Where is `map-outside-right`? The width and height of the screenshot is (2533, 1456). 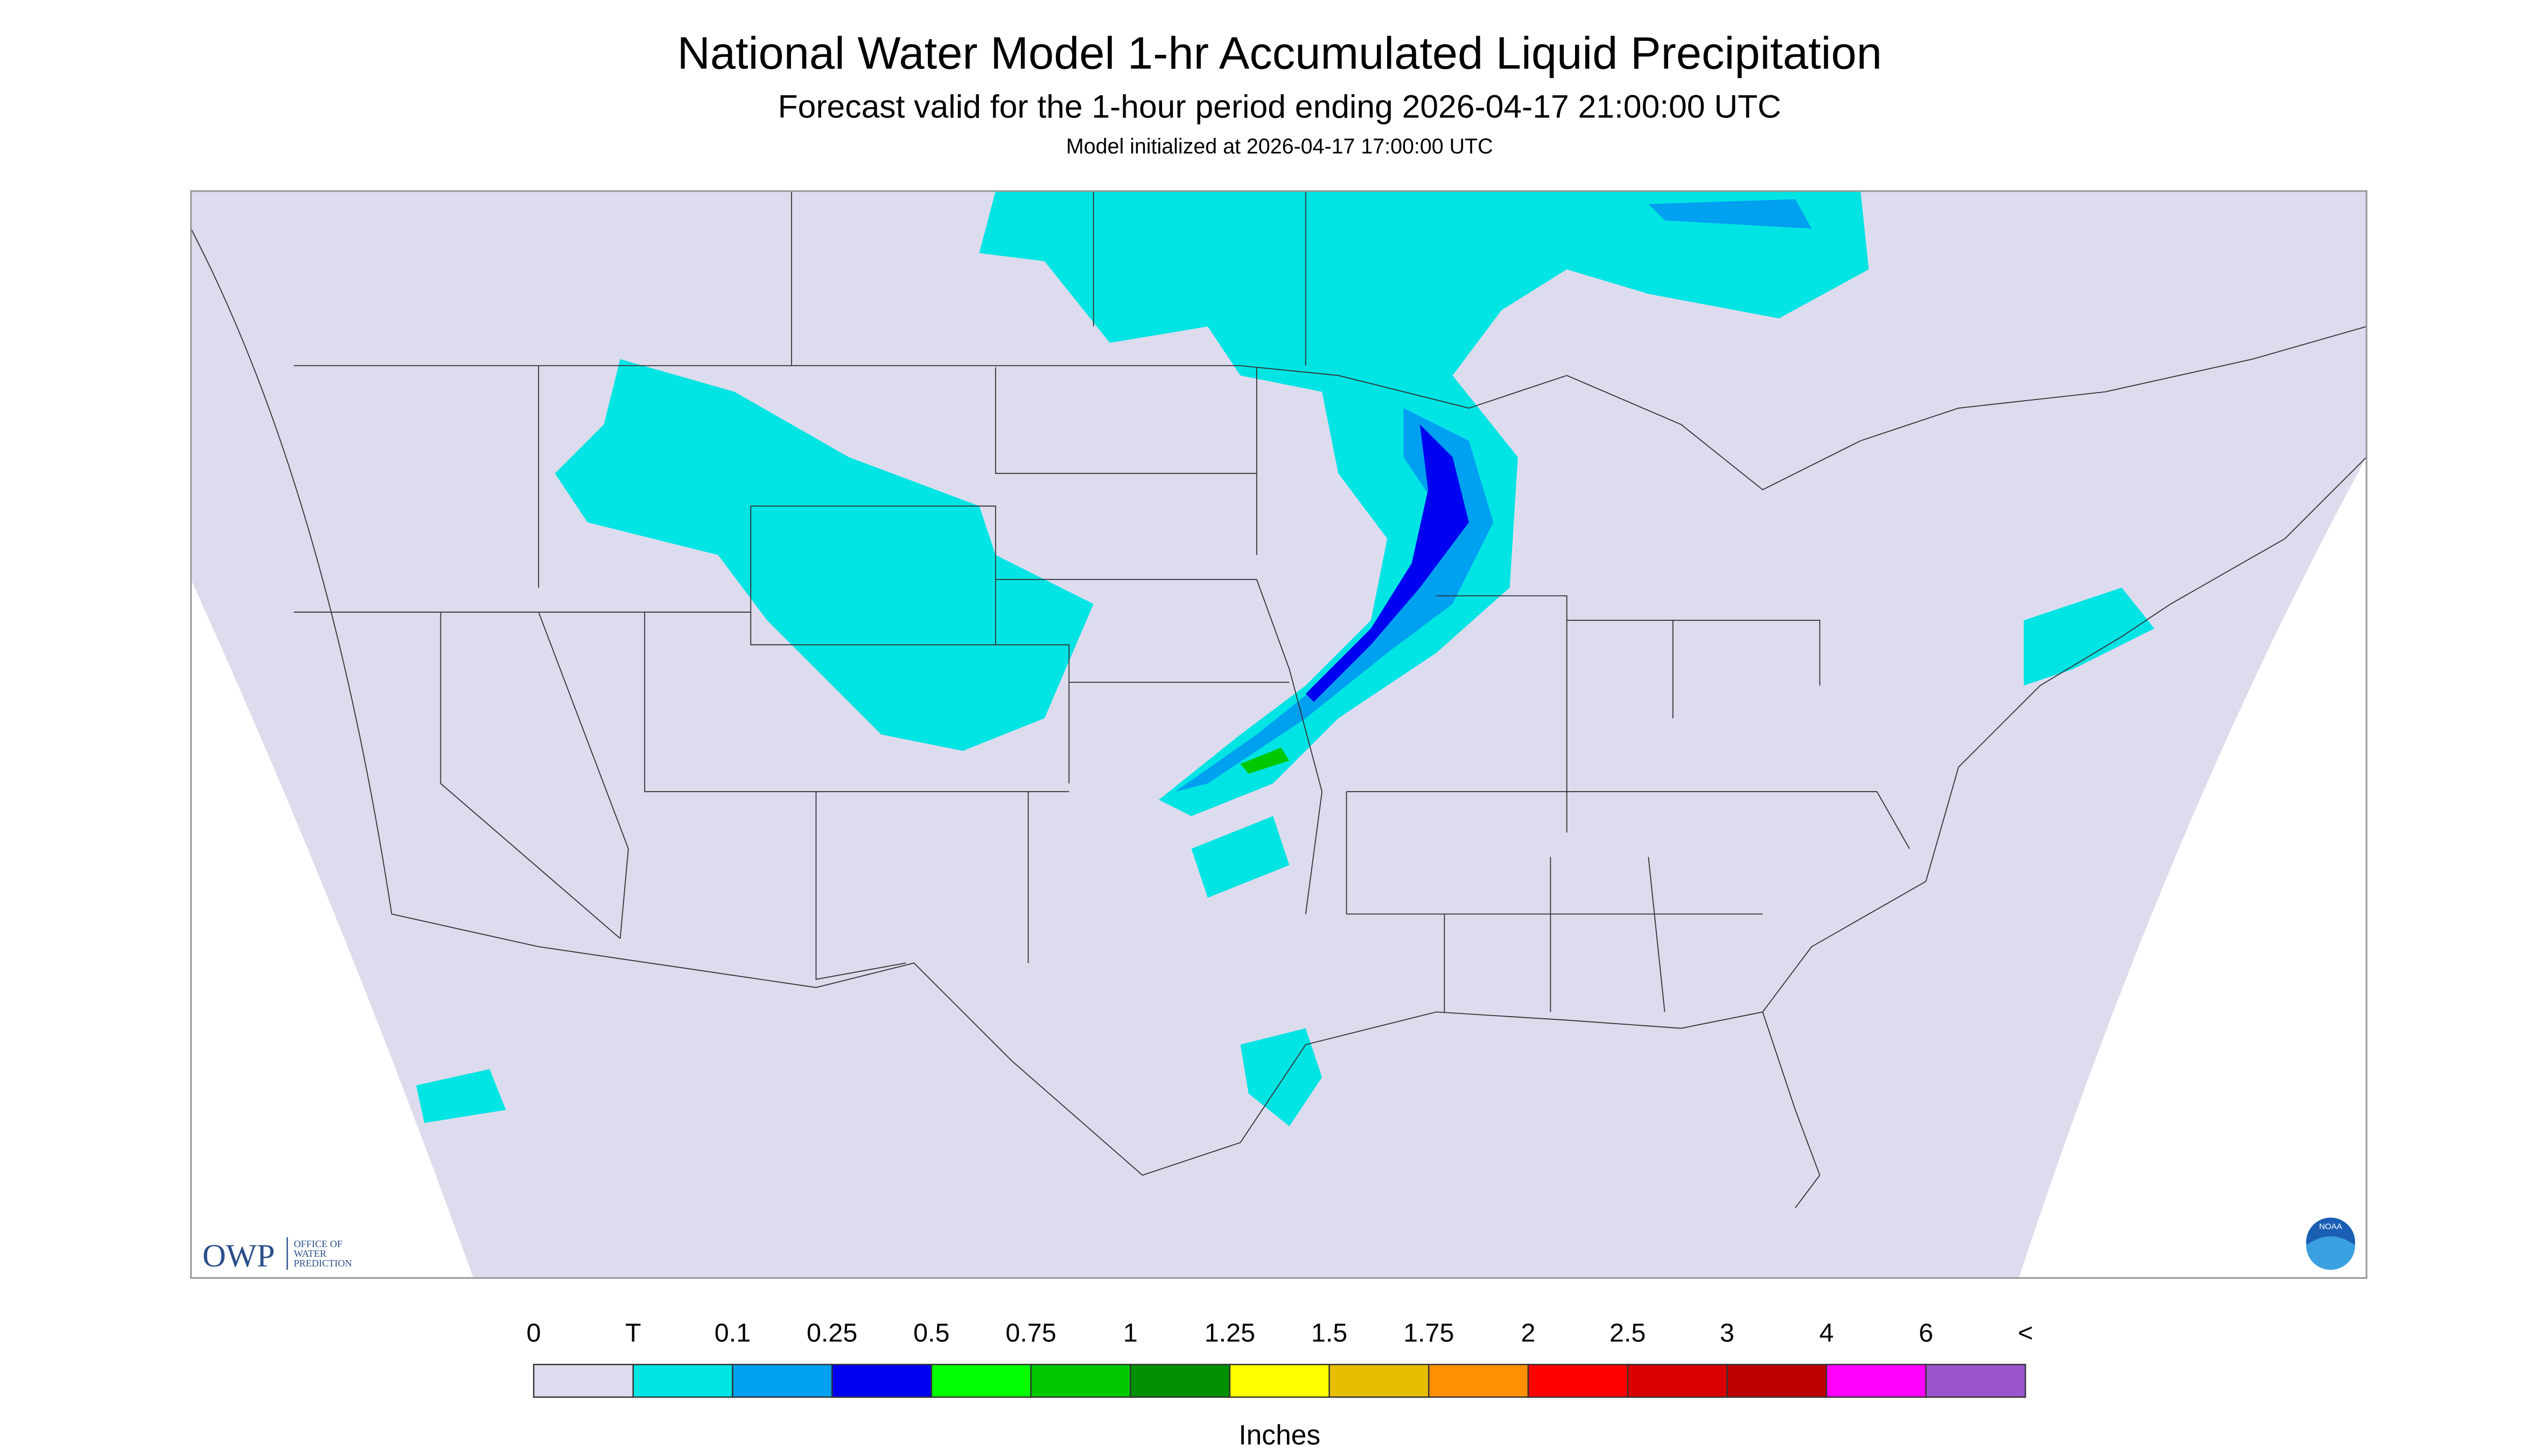 map-outside-right is located at coordinates (2193, 867).